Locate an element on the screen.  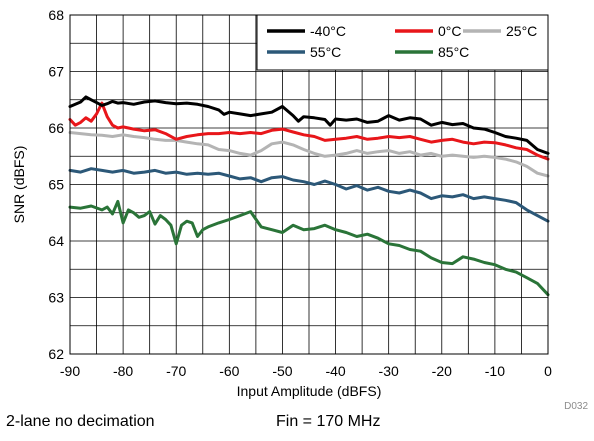
x-axis-label: Input Amplitude (dBFS) is located at coordinates (309, 391).